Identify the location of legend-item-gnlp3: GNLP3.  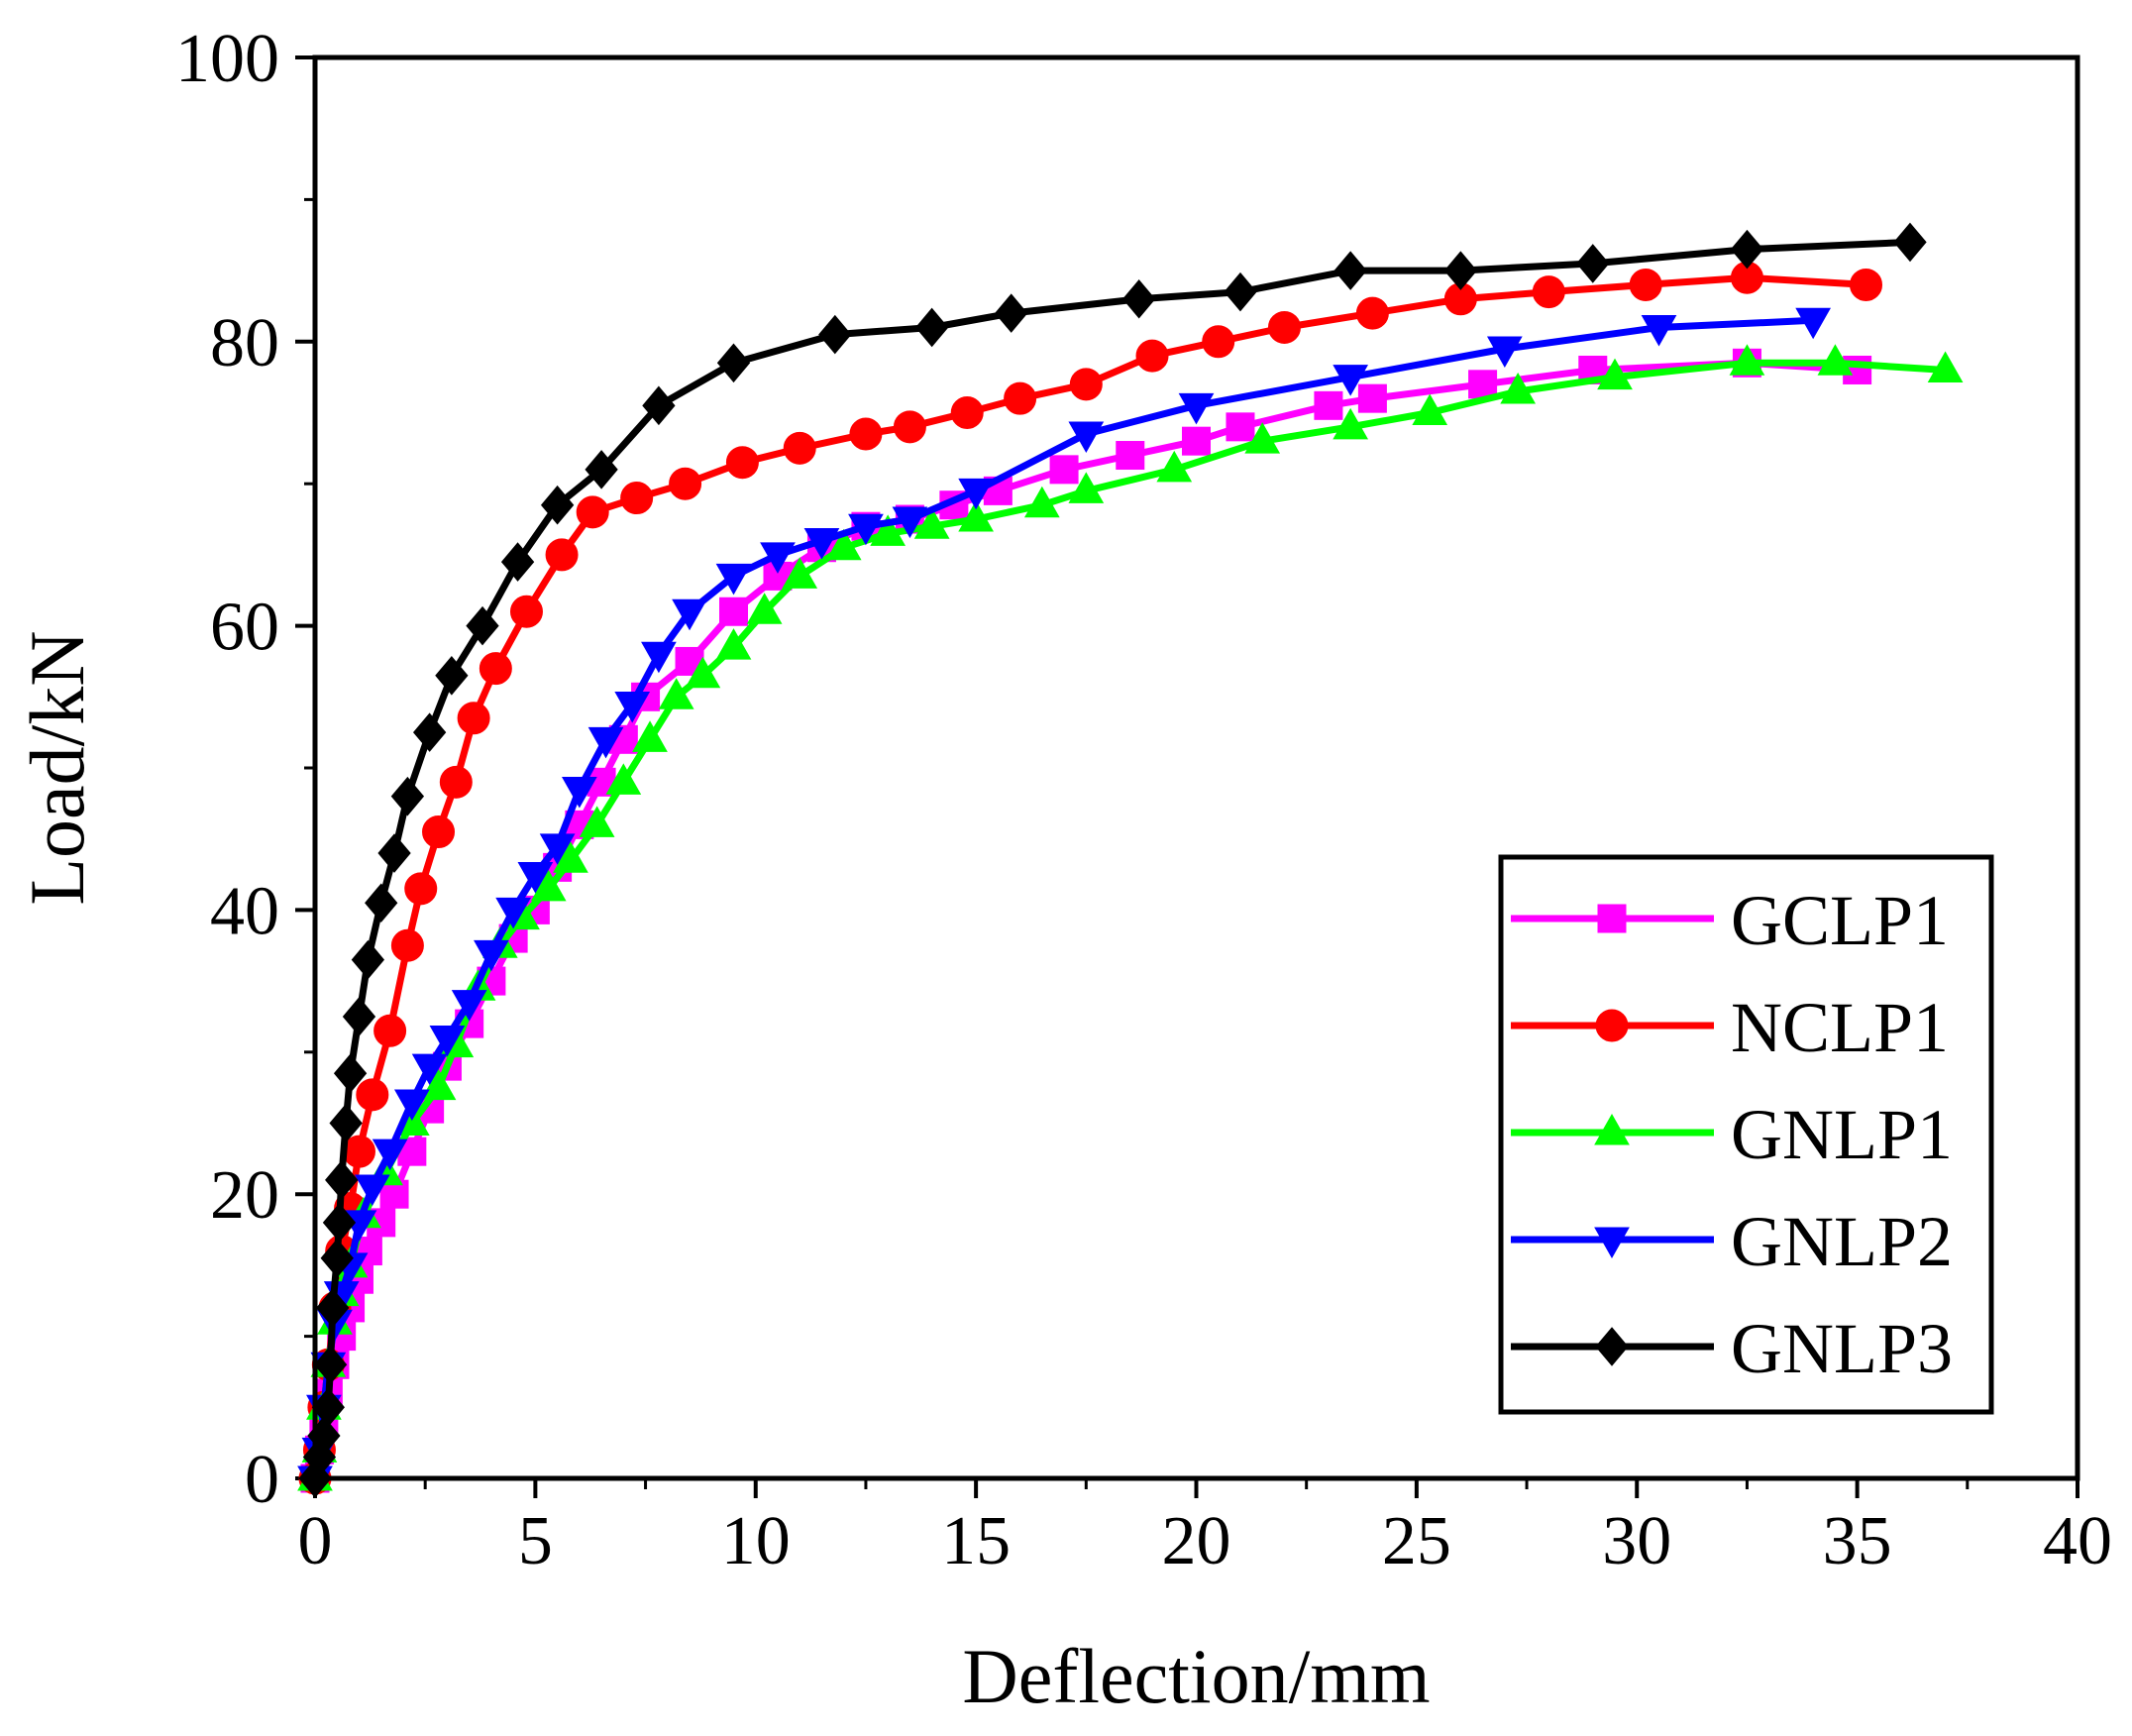
(1732, 1348).